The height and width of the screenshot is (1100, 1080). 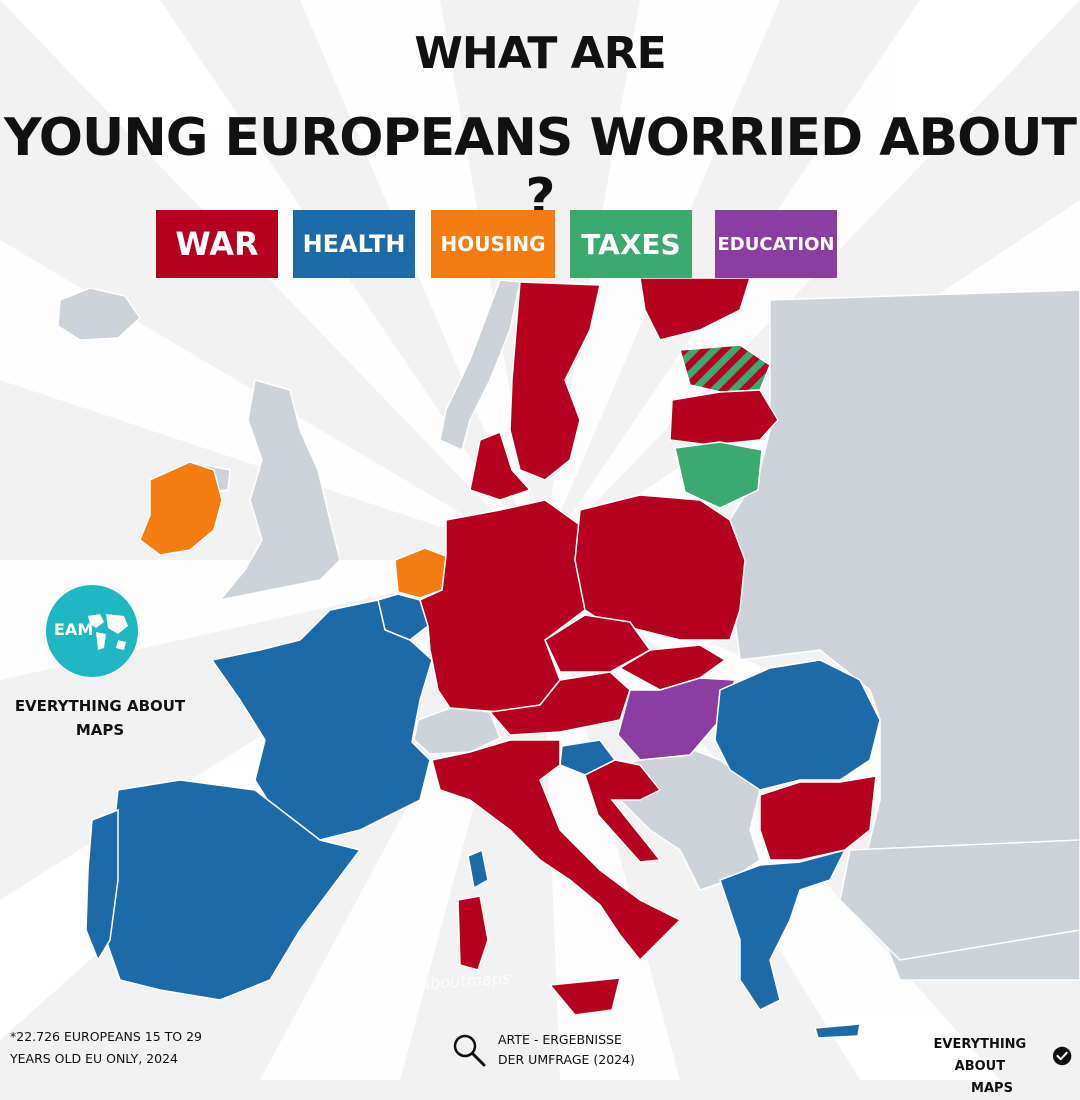 What do you see at coordinates (99, 314) in the screenshot?
I see `iceland-shape` at bounding box center [99, 314].